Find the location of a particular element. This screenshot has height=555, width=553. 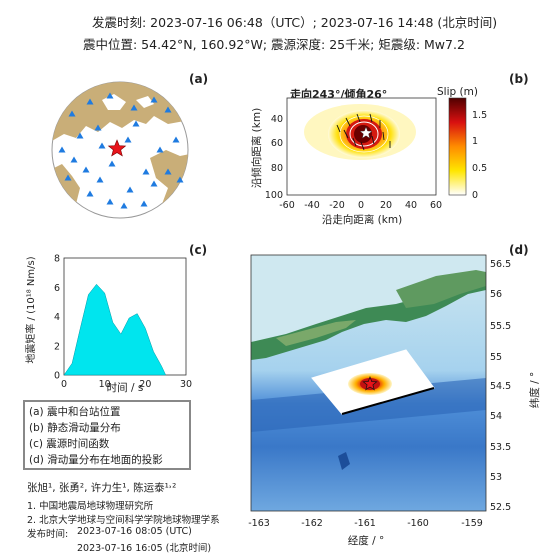

slip-xtick: 60 is located at coordinates (436, 205).